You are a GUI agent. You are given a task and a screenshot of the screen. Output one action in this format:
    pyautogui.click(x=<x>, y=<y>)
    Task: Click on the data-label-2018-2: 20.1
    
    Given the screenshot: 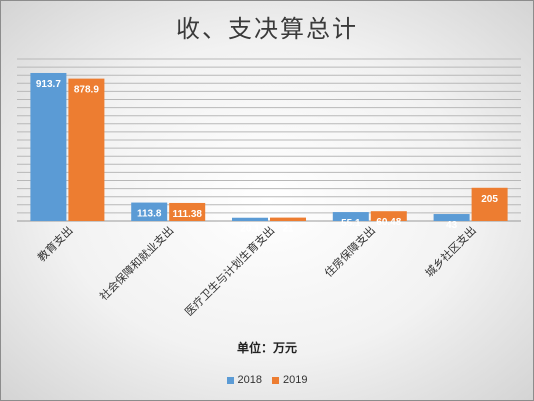 What is the action you would take?
    pyautogui.click(x=250, y=229)
    